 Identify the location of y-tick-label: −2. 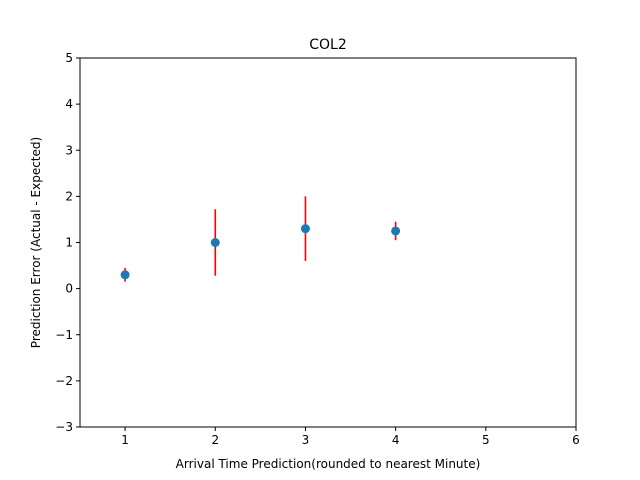
(64, 381).